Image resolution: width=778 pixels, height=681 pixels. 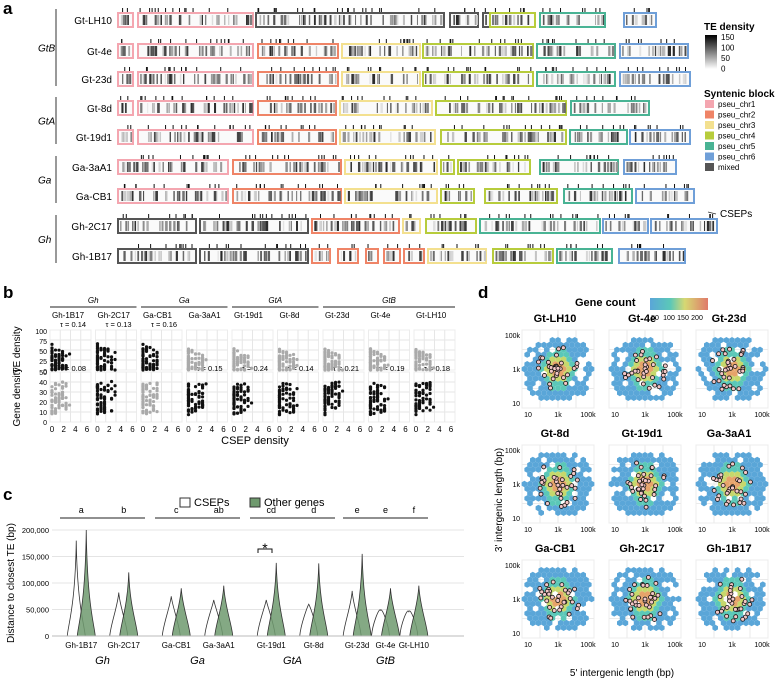 I want to click on significance-star: *, so click(x=265, y=548).